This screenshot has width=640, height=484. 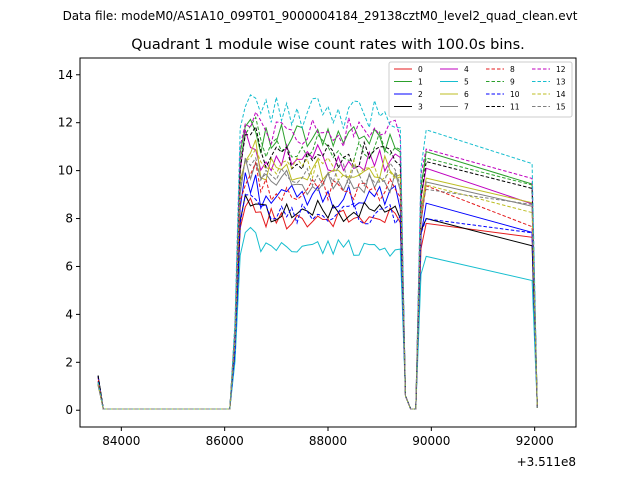 What do you see at coordinates (420, 69) in the screenshot?
I see `legend-label-0: 0` at bounding box center [420, 69].